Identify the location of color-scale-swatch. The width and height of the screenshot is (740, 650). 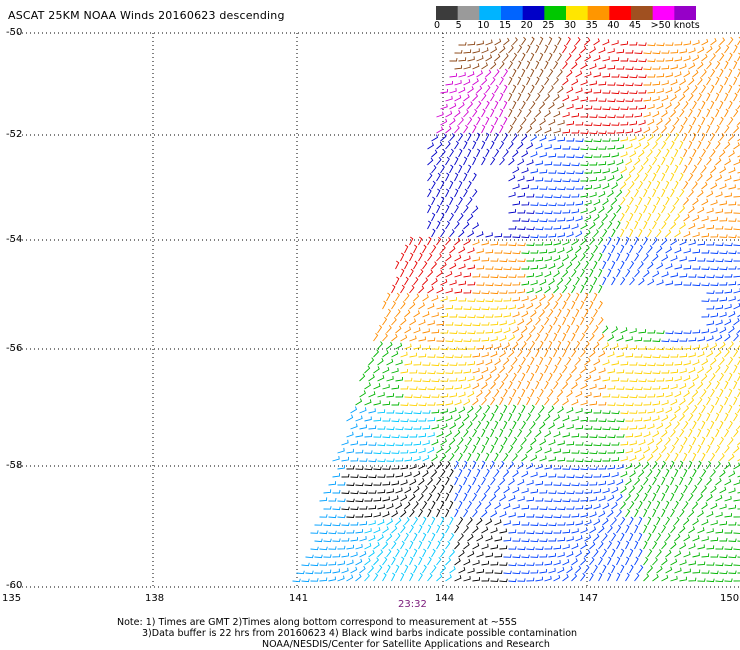
(490, 13).